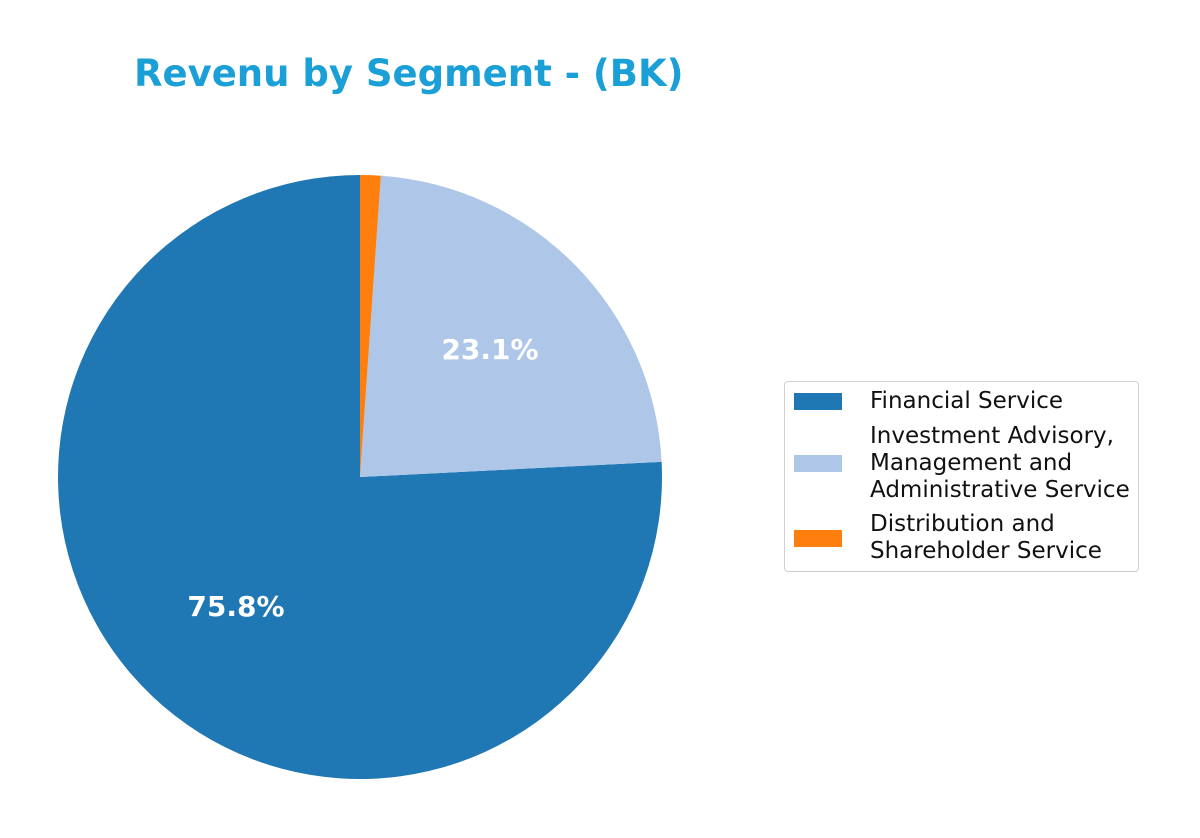 This screenshot has width=1200, height=838. I want to click on legend-swatch-financial, so click(818, 401).